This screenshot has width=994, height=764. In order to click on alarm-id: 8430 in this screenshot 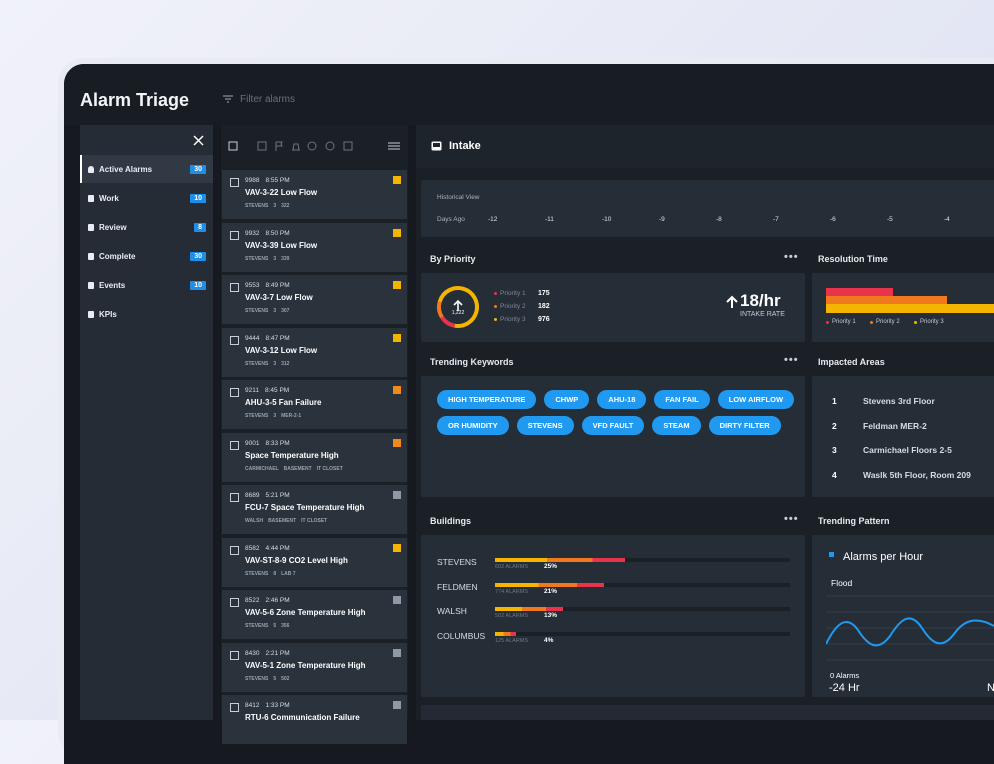, I will do `click(252, 653)`.